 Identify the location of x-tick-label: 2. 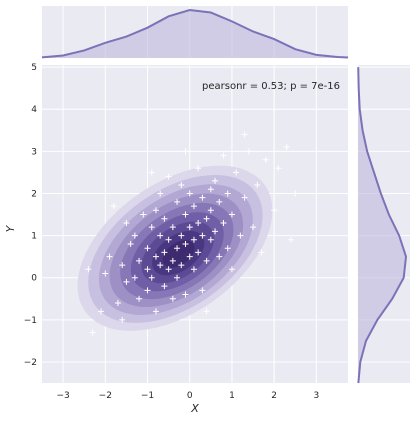
(274, 396).